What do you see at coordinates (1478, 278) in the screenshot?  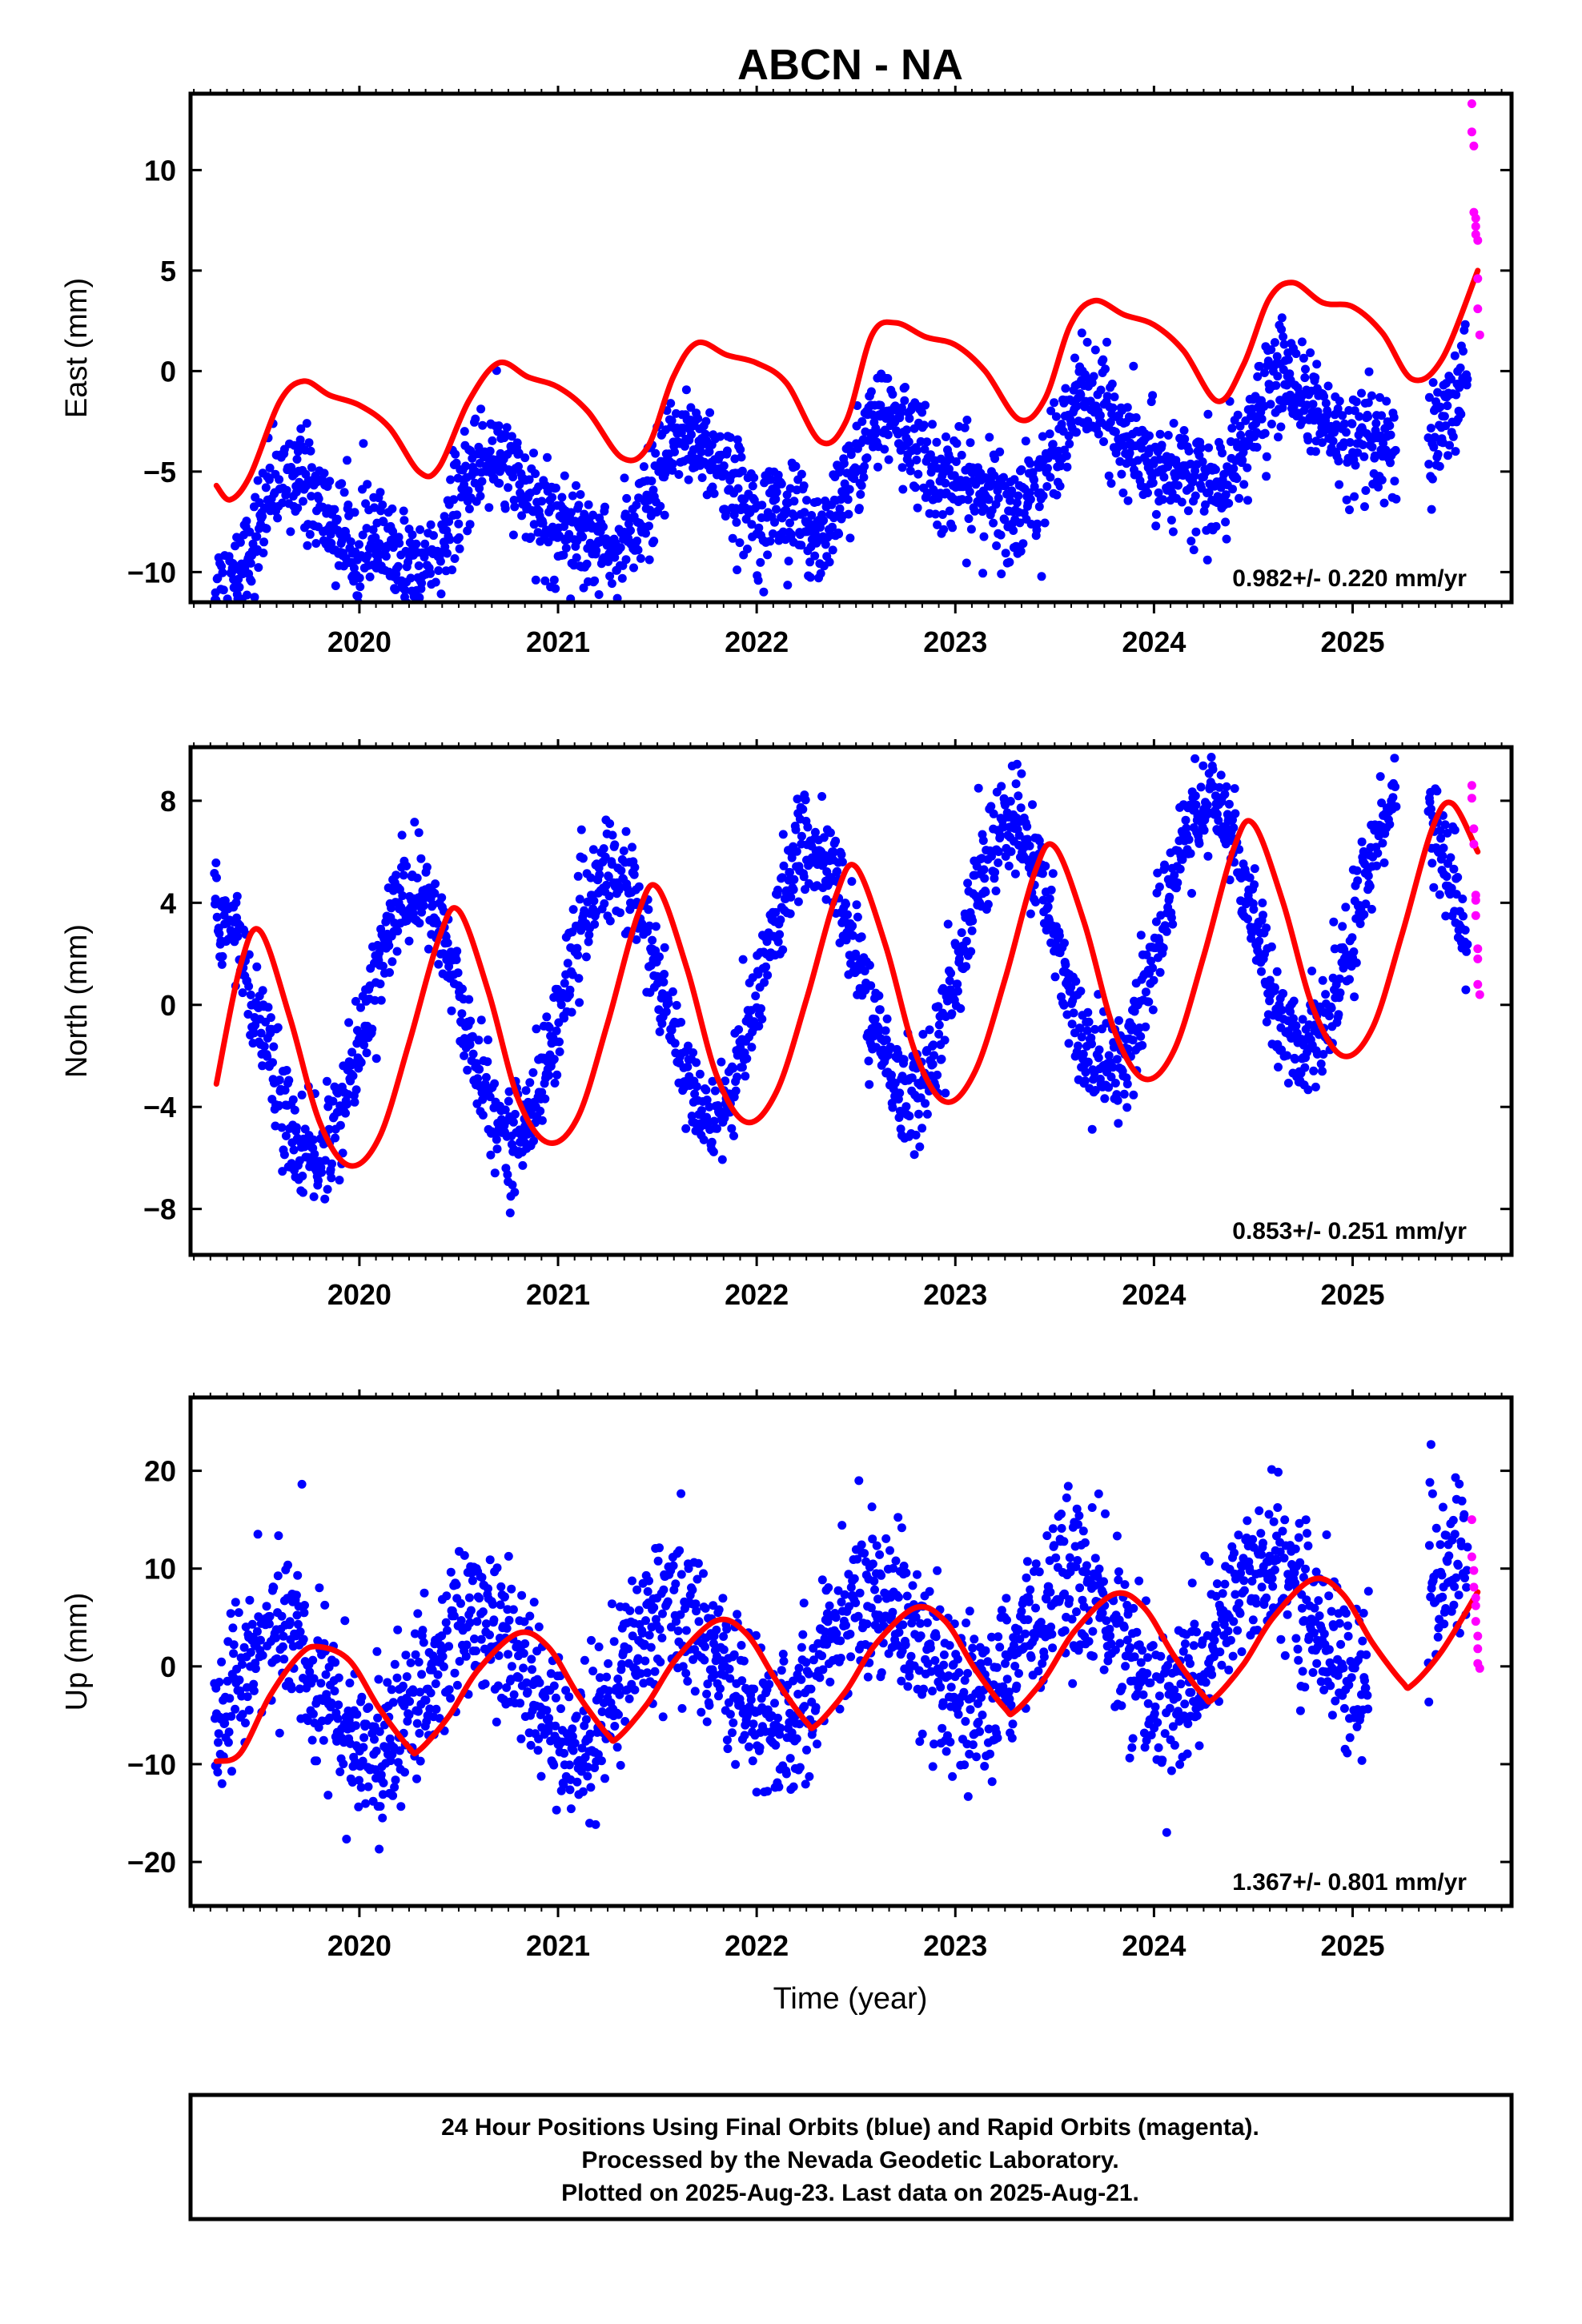 I see `east-rapid-point` at bounding box center [1478, 278].